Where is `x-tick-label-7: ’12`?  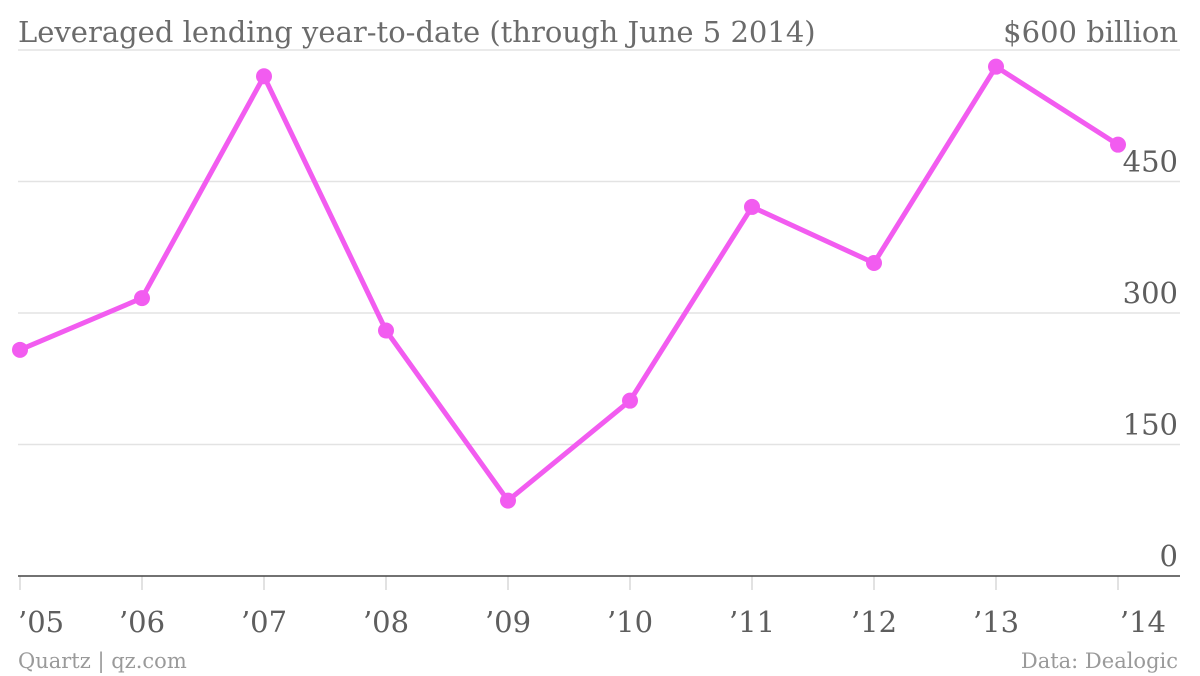 x-tick-label-7: ’12 is located at coordinates (874, 622).